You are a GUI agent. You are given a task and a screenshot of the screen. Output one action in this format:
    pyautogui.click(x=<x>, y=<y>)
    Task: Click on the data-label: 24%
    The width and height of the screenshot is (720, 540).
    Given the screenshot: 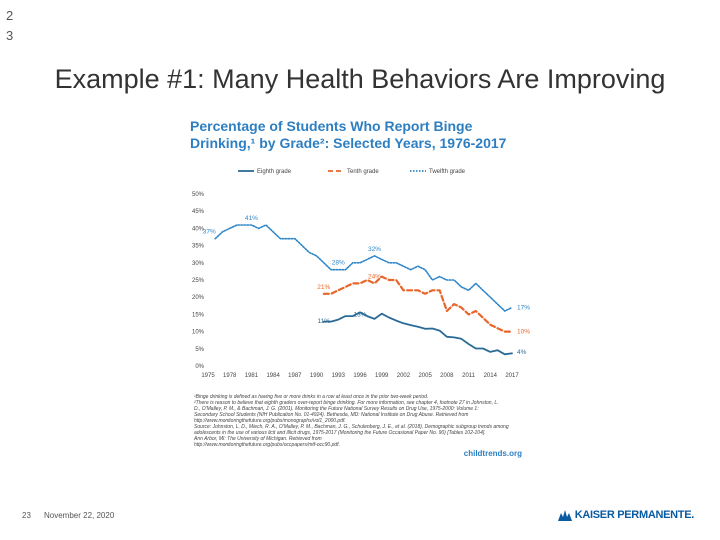 What is the action you would take?
    pyautogui.click(x=374, y=276)
    